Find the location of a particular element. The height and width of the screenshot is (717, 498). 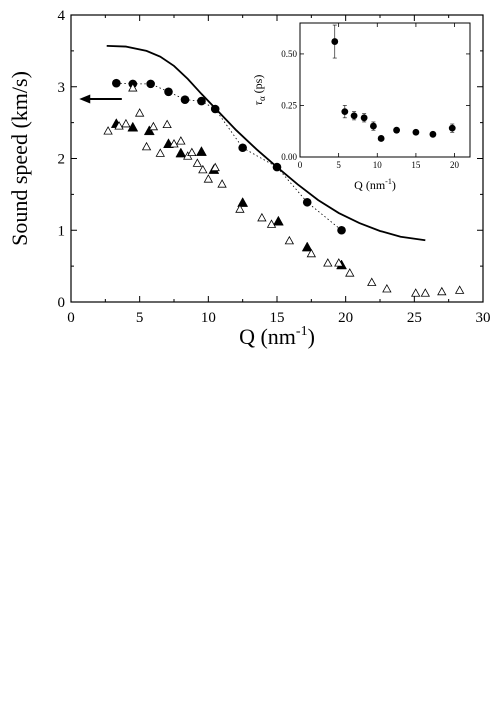

inset-y-axis-title-end: (ps) is located at coordinates (258, 86).